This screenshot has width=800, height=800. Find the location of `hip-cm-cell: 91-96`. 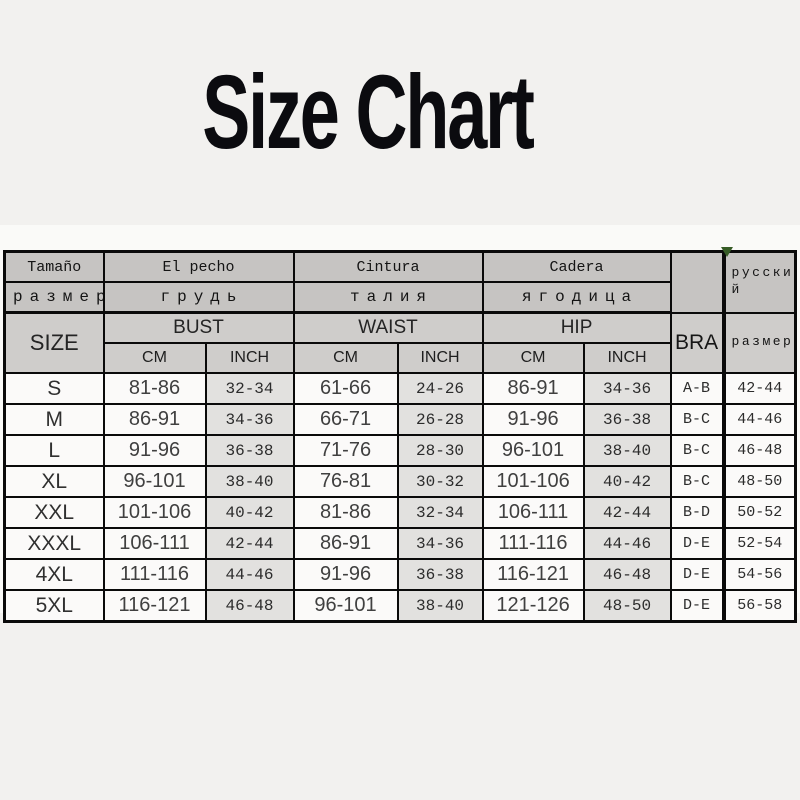

hip-cm-cell: 91-96 is located at coordinates (533, 419).